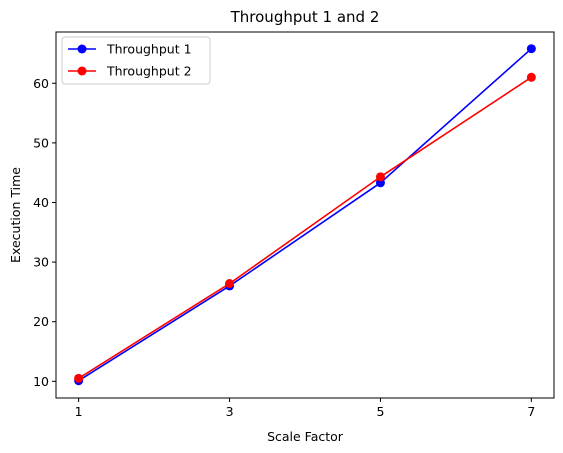 This screenshot has height=453, width=563. I want to click on legend: Throughput 1 Throughput 2, so click(136, 60).